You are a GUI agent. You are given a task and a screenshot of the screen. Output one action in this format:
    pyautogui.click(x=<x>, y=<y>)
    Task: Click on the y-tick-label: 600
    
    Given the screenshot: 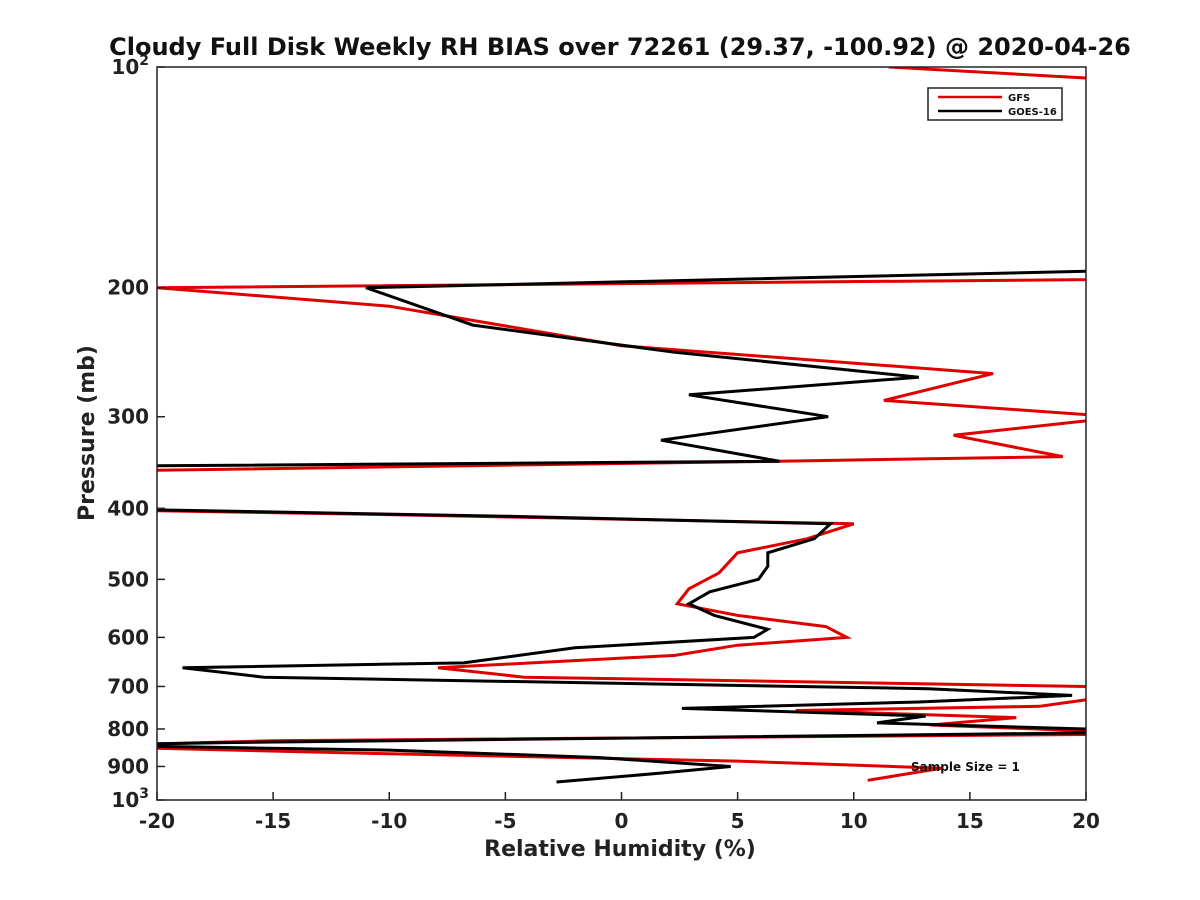 What is the action you would take?
    pyautogui.click(x=128, y=637)
    